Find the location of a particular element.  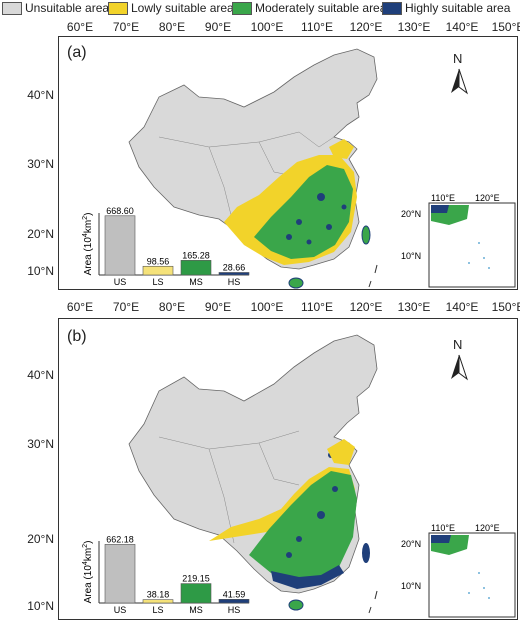

legend-item-unsuitable: Unsuitable area is located at coordinates (55, 8).